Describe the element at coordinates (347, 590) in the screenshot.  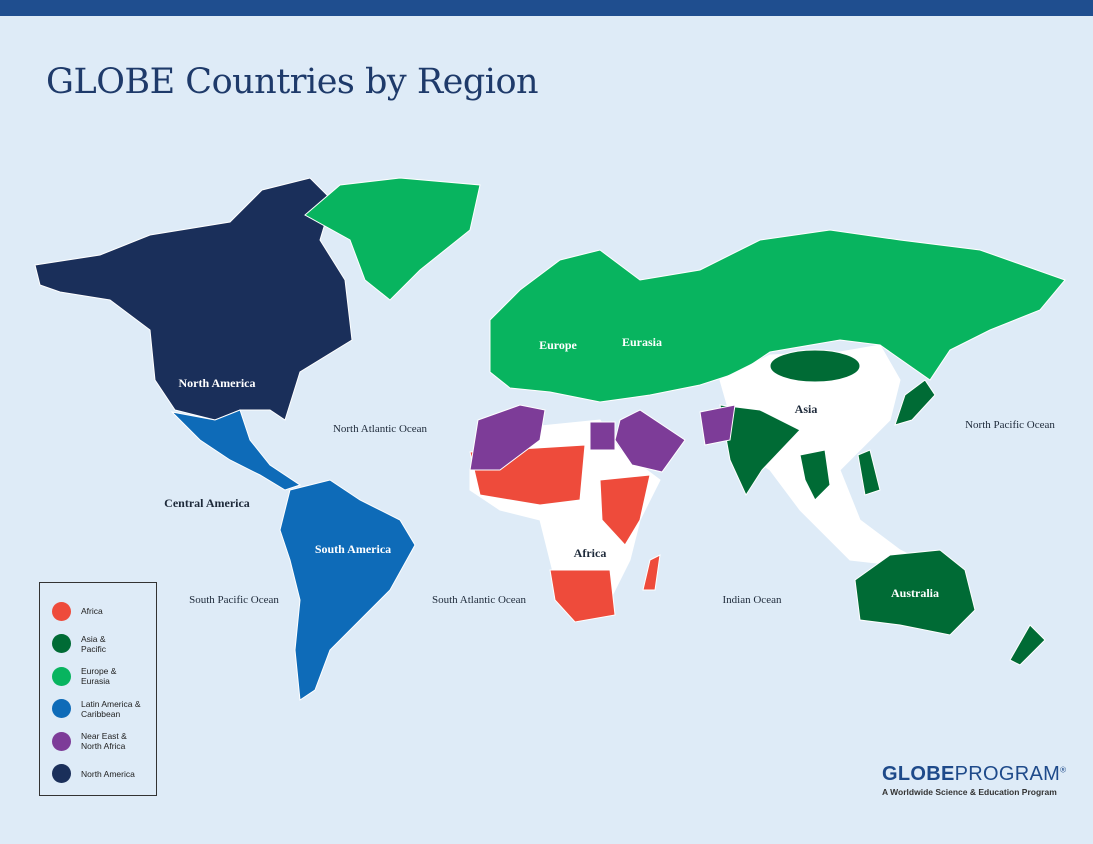
I see `region-south-america` at that location.